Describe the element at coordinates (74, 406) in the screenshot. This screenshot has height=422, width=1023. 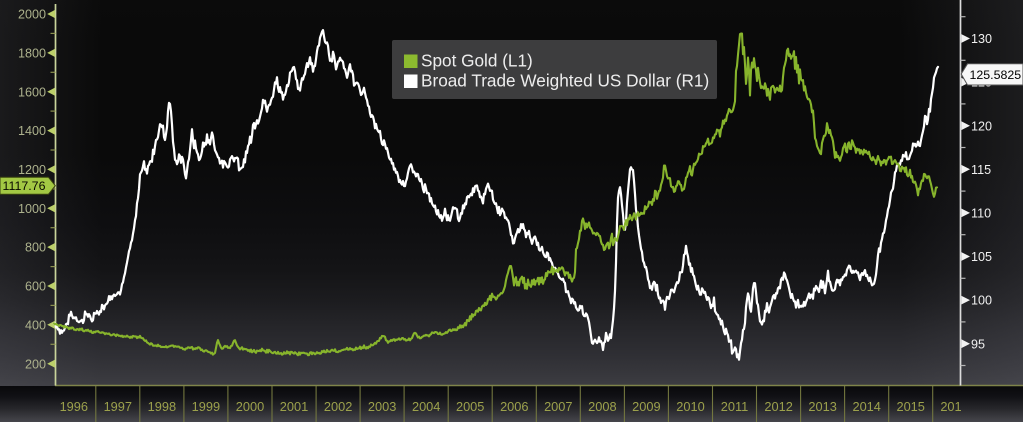
I see `svg-text: 1996` at that location.